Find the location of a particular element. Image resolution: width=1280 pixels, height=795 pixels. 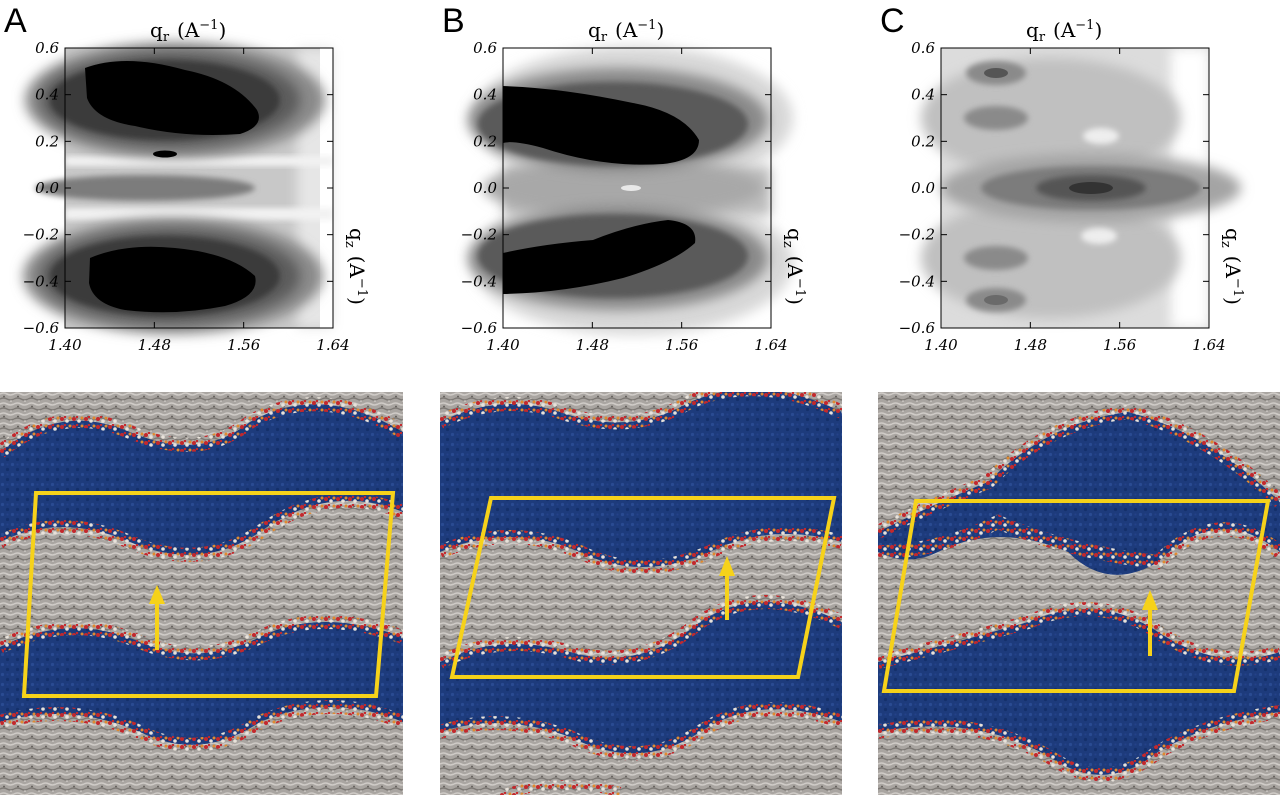

y-tick-label-b: −0.6 is located at coordinates (479, 328).